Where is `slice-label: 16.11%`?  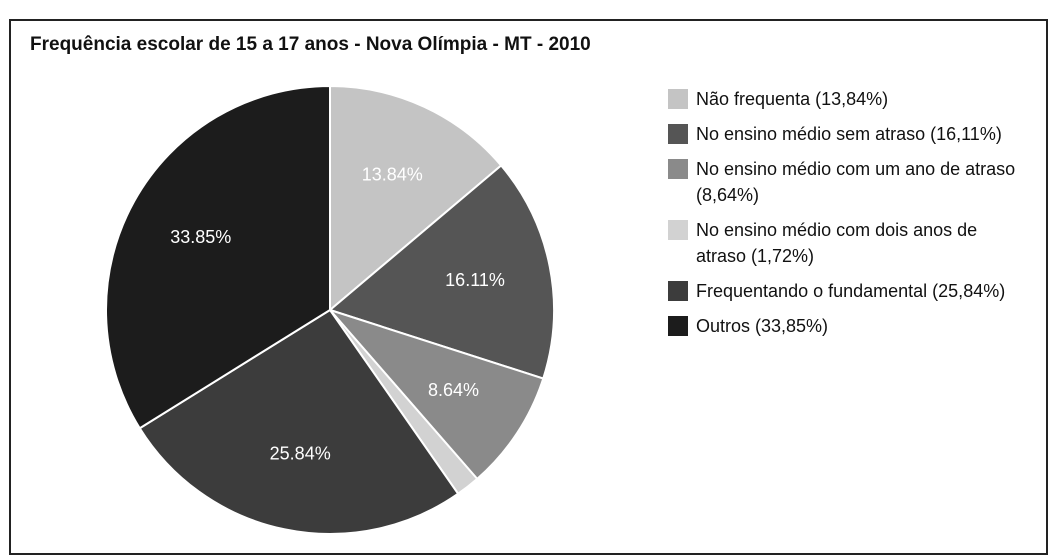 slice-label: 16.11% is located at coordinates (475, 280).